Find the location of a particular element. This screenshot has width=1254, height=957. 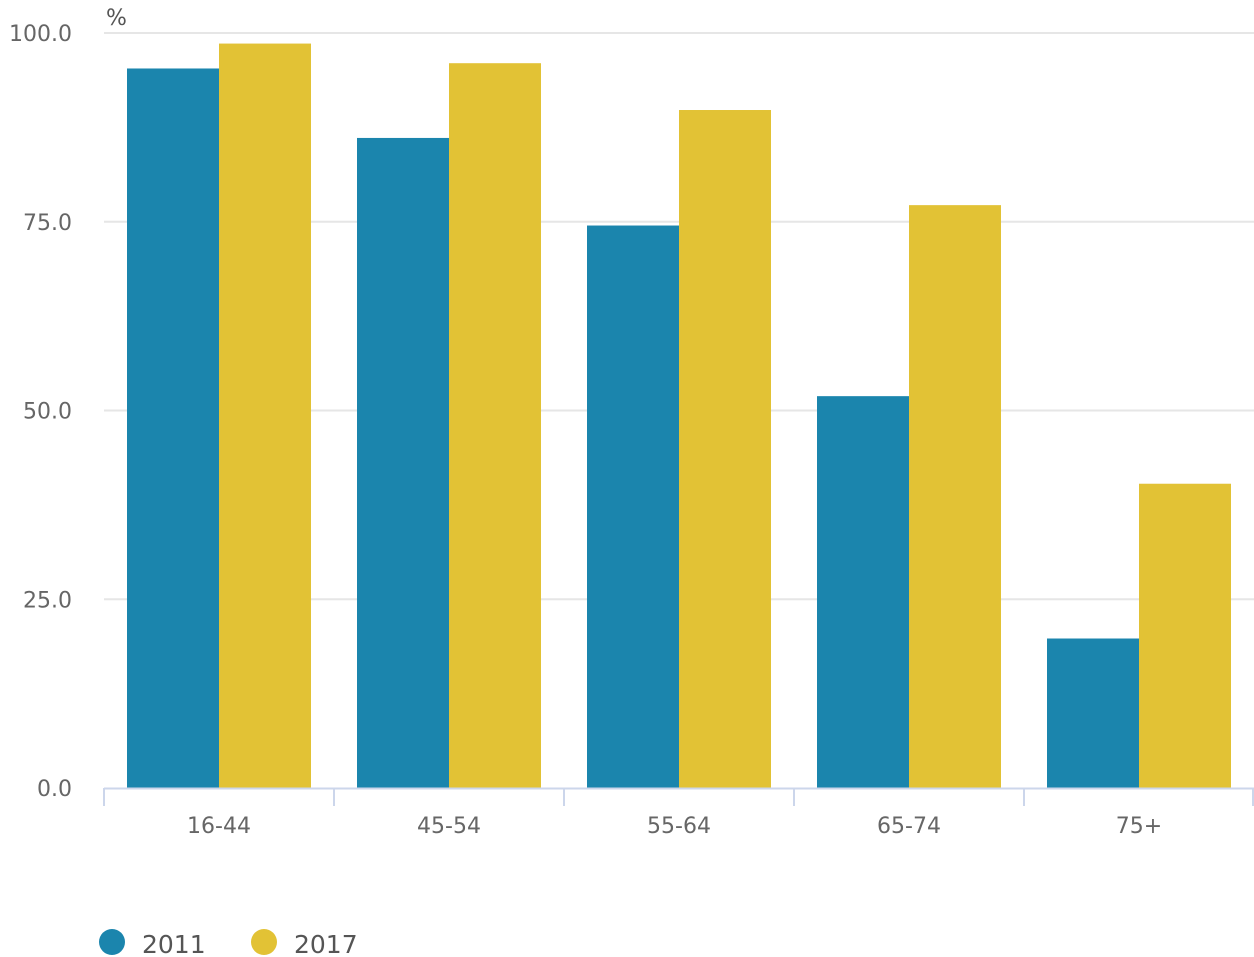

legend-label: 2017 is located at coordinates (326, 943).